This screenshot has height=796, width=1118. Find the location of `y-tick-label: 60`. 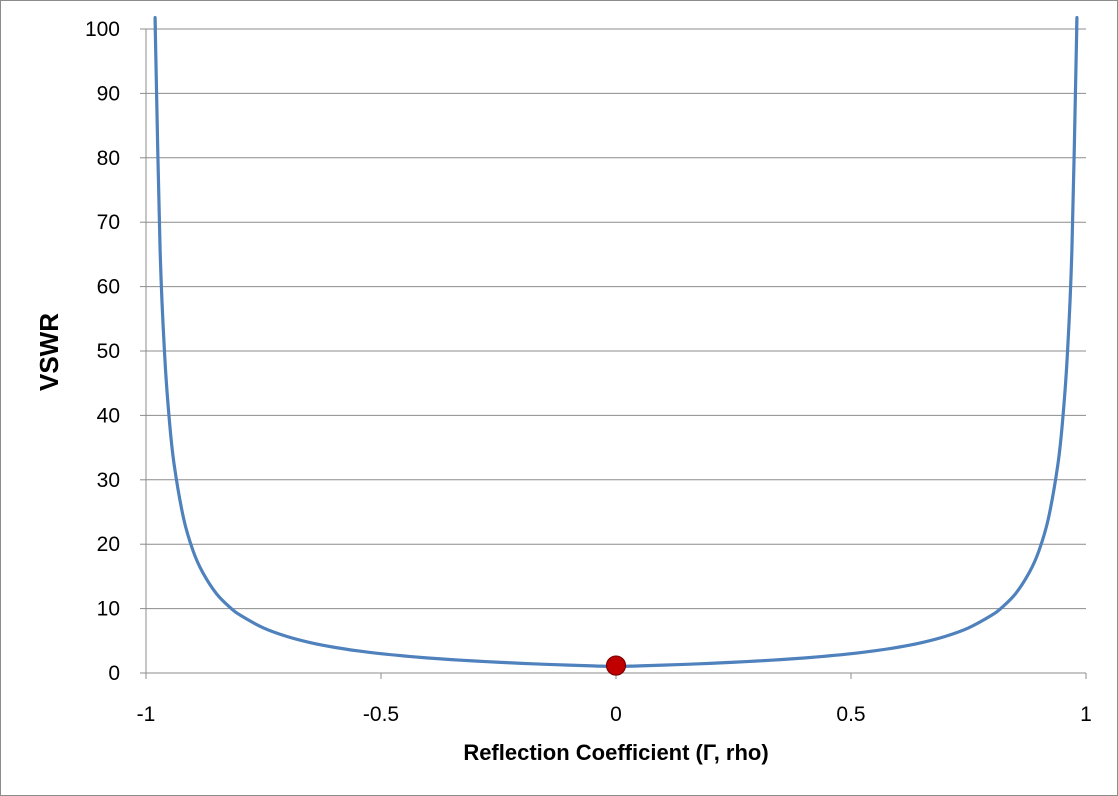

y-tick-label: 60 is located at coordinates (108, 287).